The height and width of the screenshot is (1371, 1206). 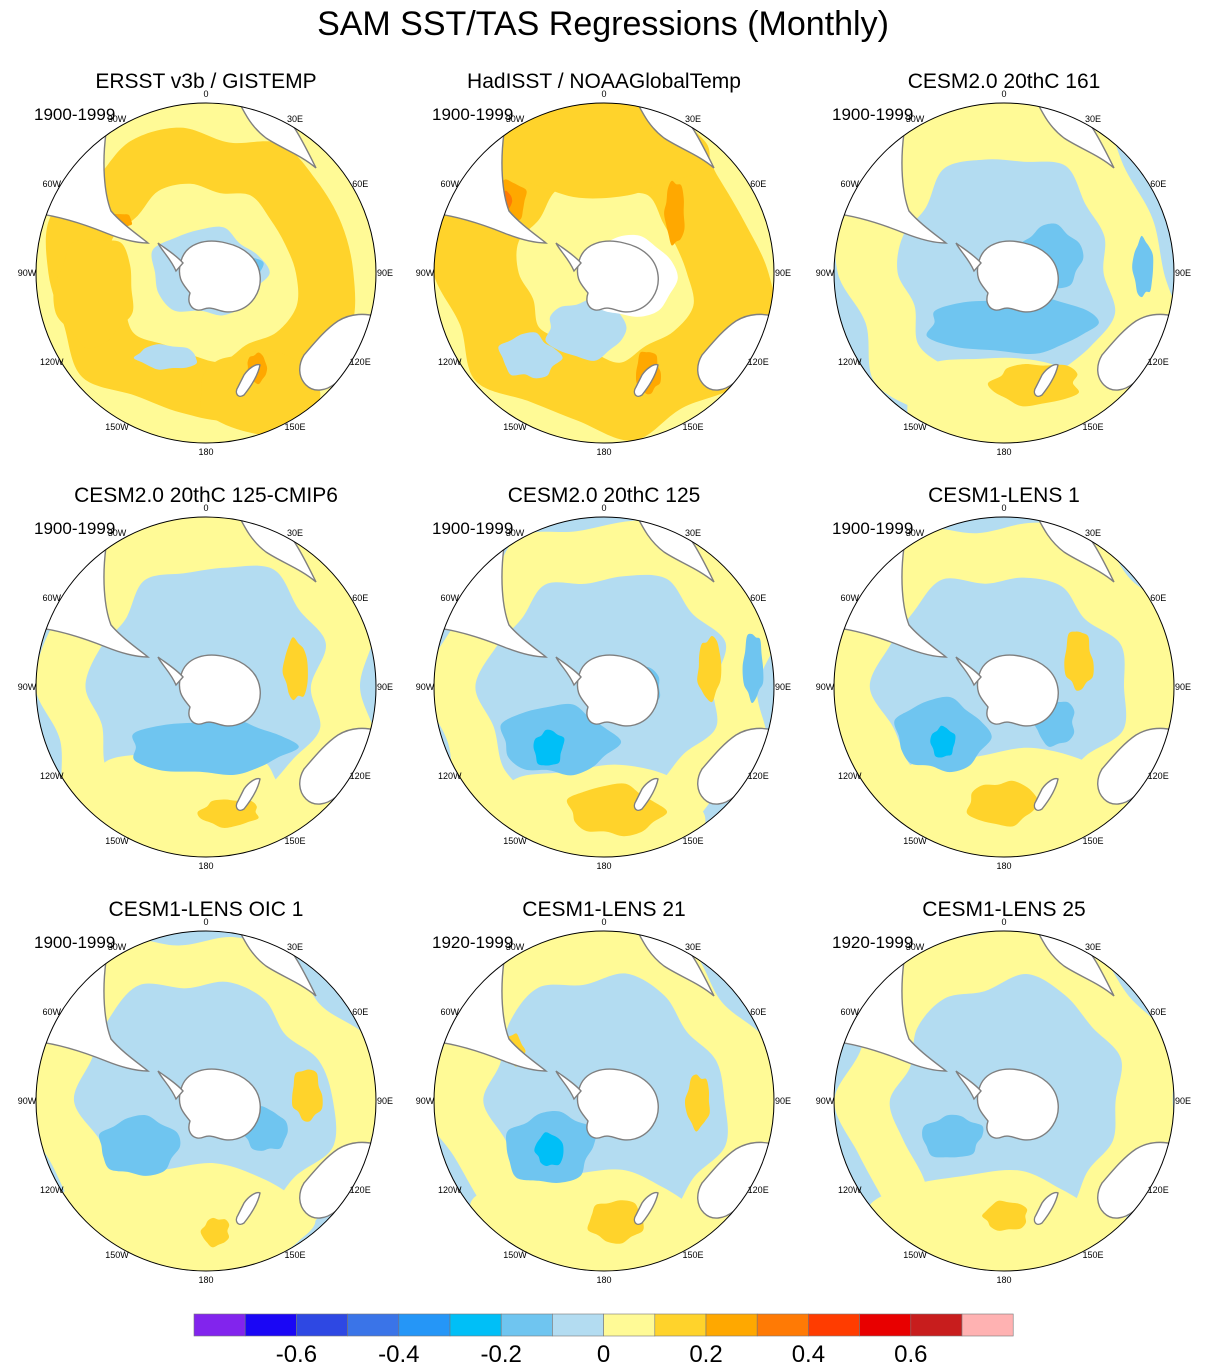 I want to click on panel-title: CESM2.0 20thC 125-CMIP6, so click(x=206, y=495).